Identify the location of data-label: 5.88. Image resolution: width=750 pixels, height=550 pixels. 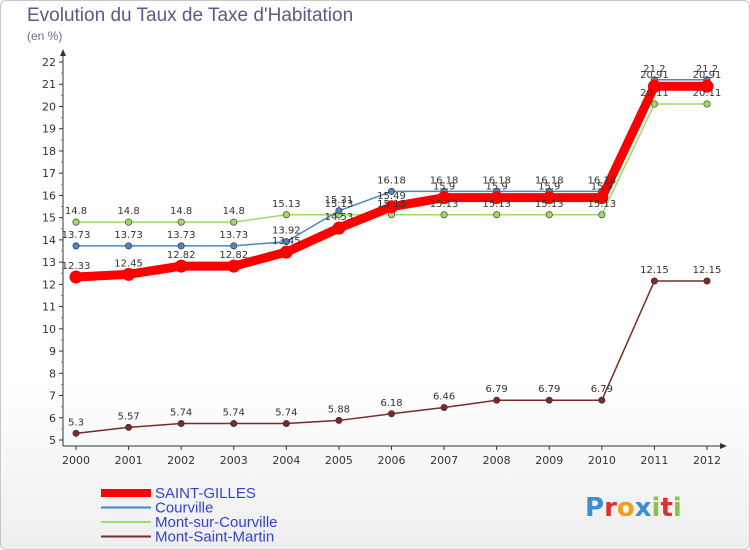
(339, 409).